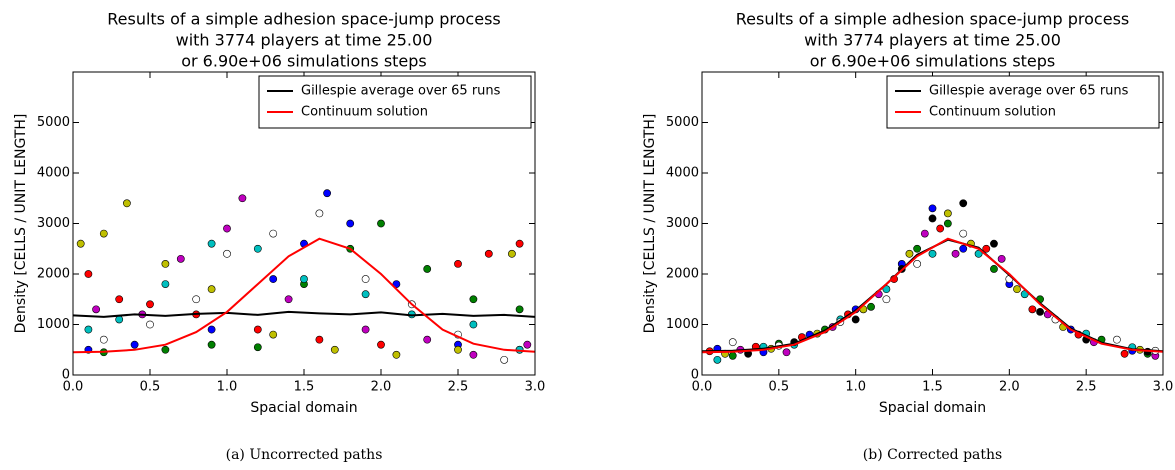 The image size is (1175, 470). I want to click on chart-title: with 3774 players at time 25.00, so click(304, 40).